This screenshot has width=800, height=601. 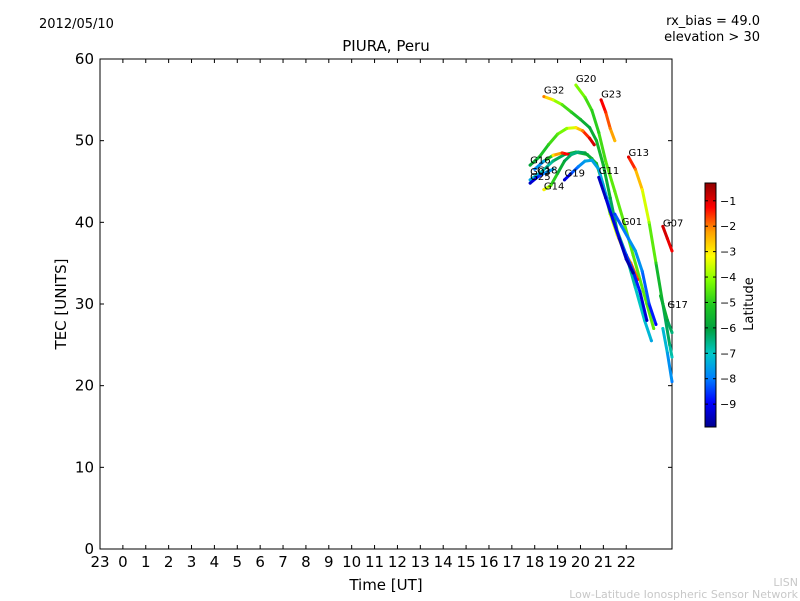 What do you see at coordinates (306, 562) in the screenshot?
I see `x-tick-label: 8` at bounding box center [306, 562].